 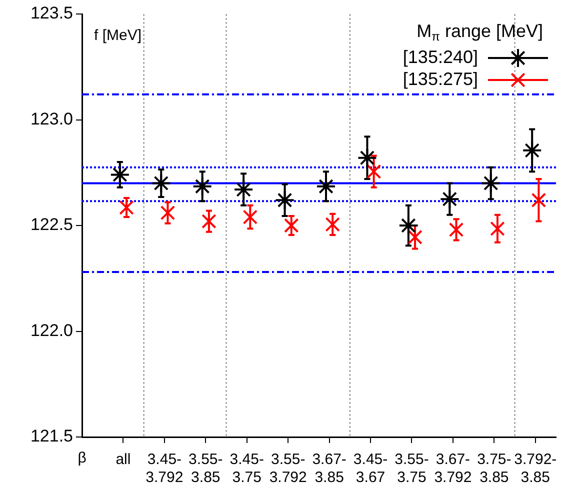 What do you see at coordinates (288, 468) in the screenshot?
I see `x-tick-label: 3.55- 3.792` at bounding box center [288, 468].